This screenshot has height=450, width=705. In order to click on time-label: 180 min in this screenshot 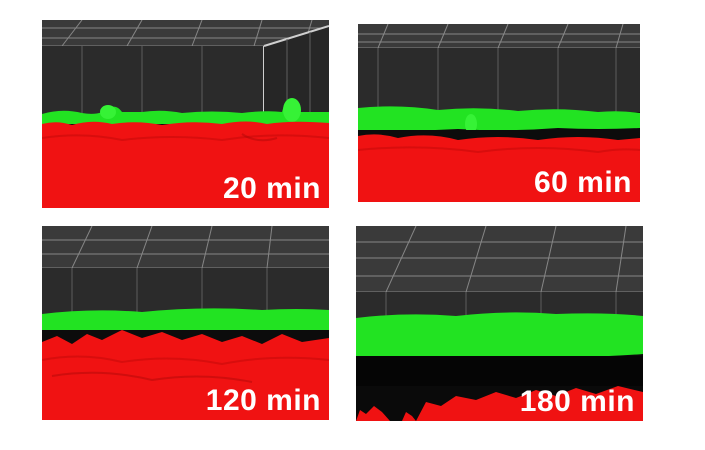, I will do `click(577, 401)`.